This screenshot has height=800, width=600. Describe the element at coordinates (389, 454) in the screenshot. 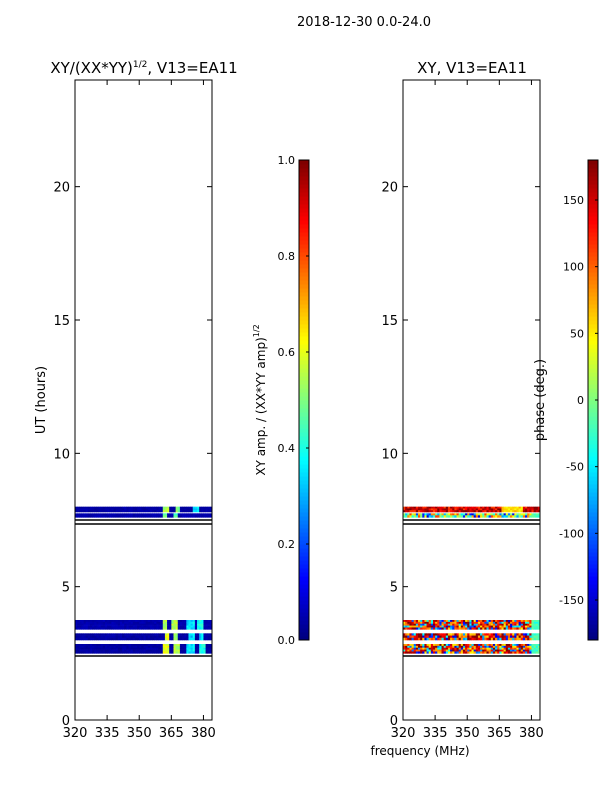

I see `y-tick-label: 10` at that location.